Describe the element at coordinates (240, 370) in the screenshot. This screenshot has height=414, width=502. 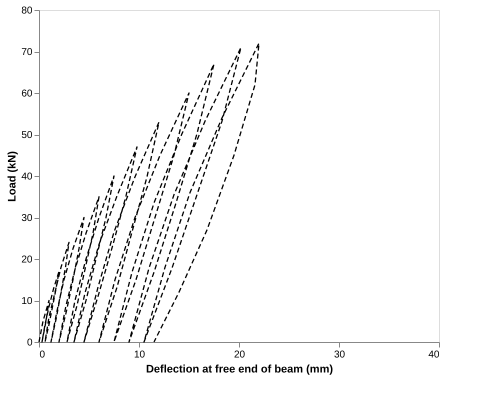
I see `x-axis-title: Deflection at free end of beam (mm)` at that location.